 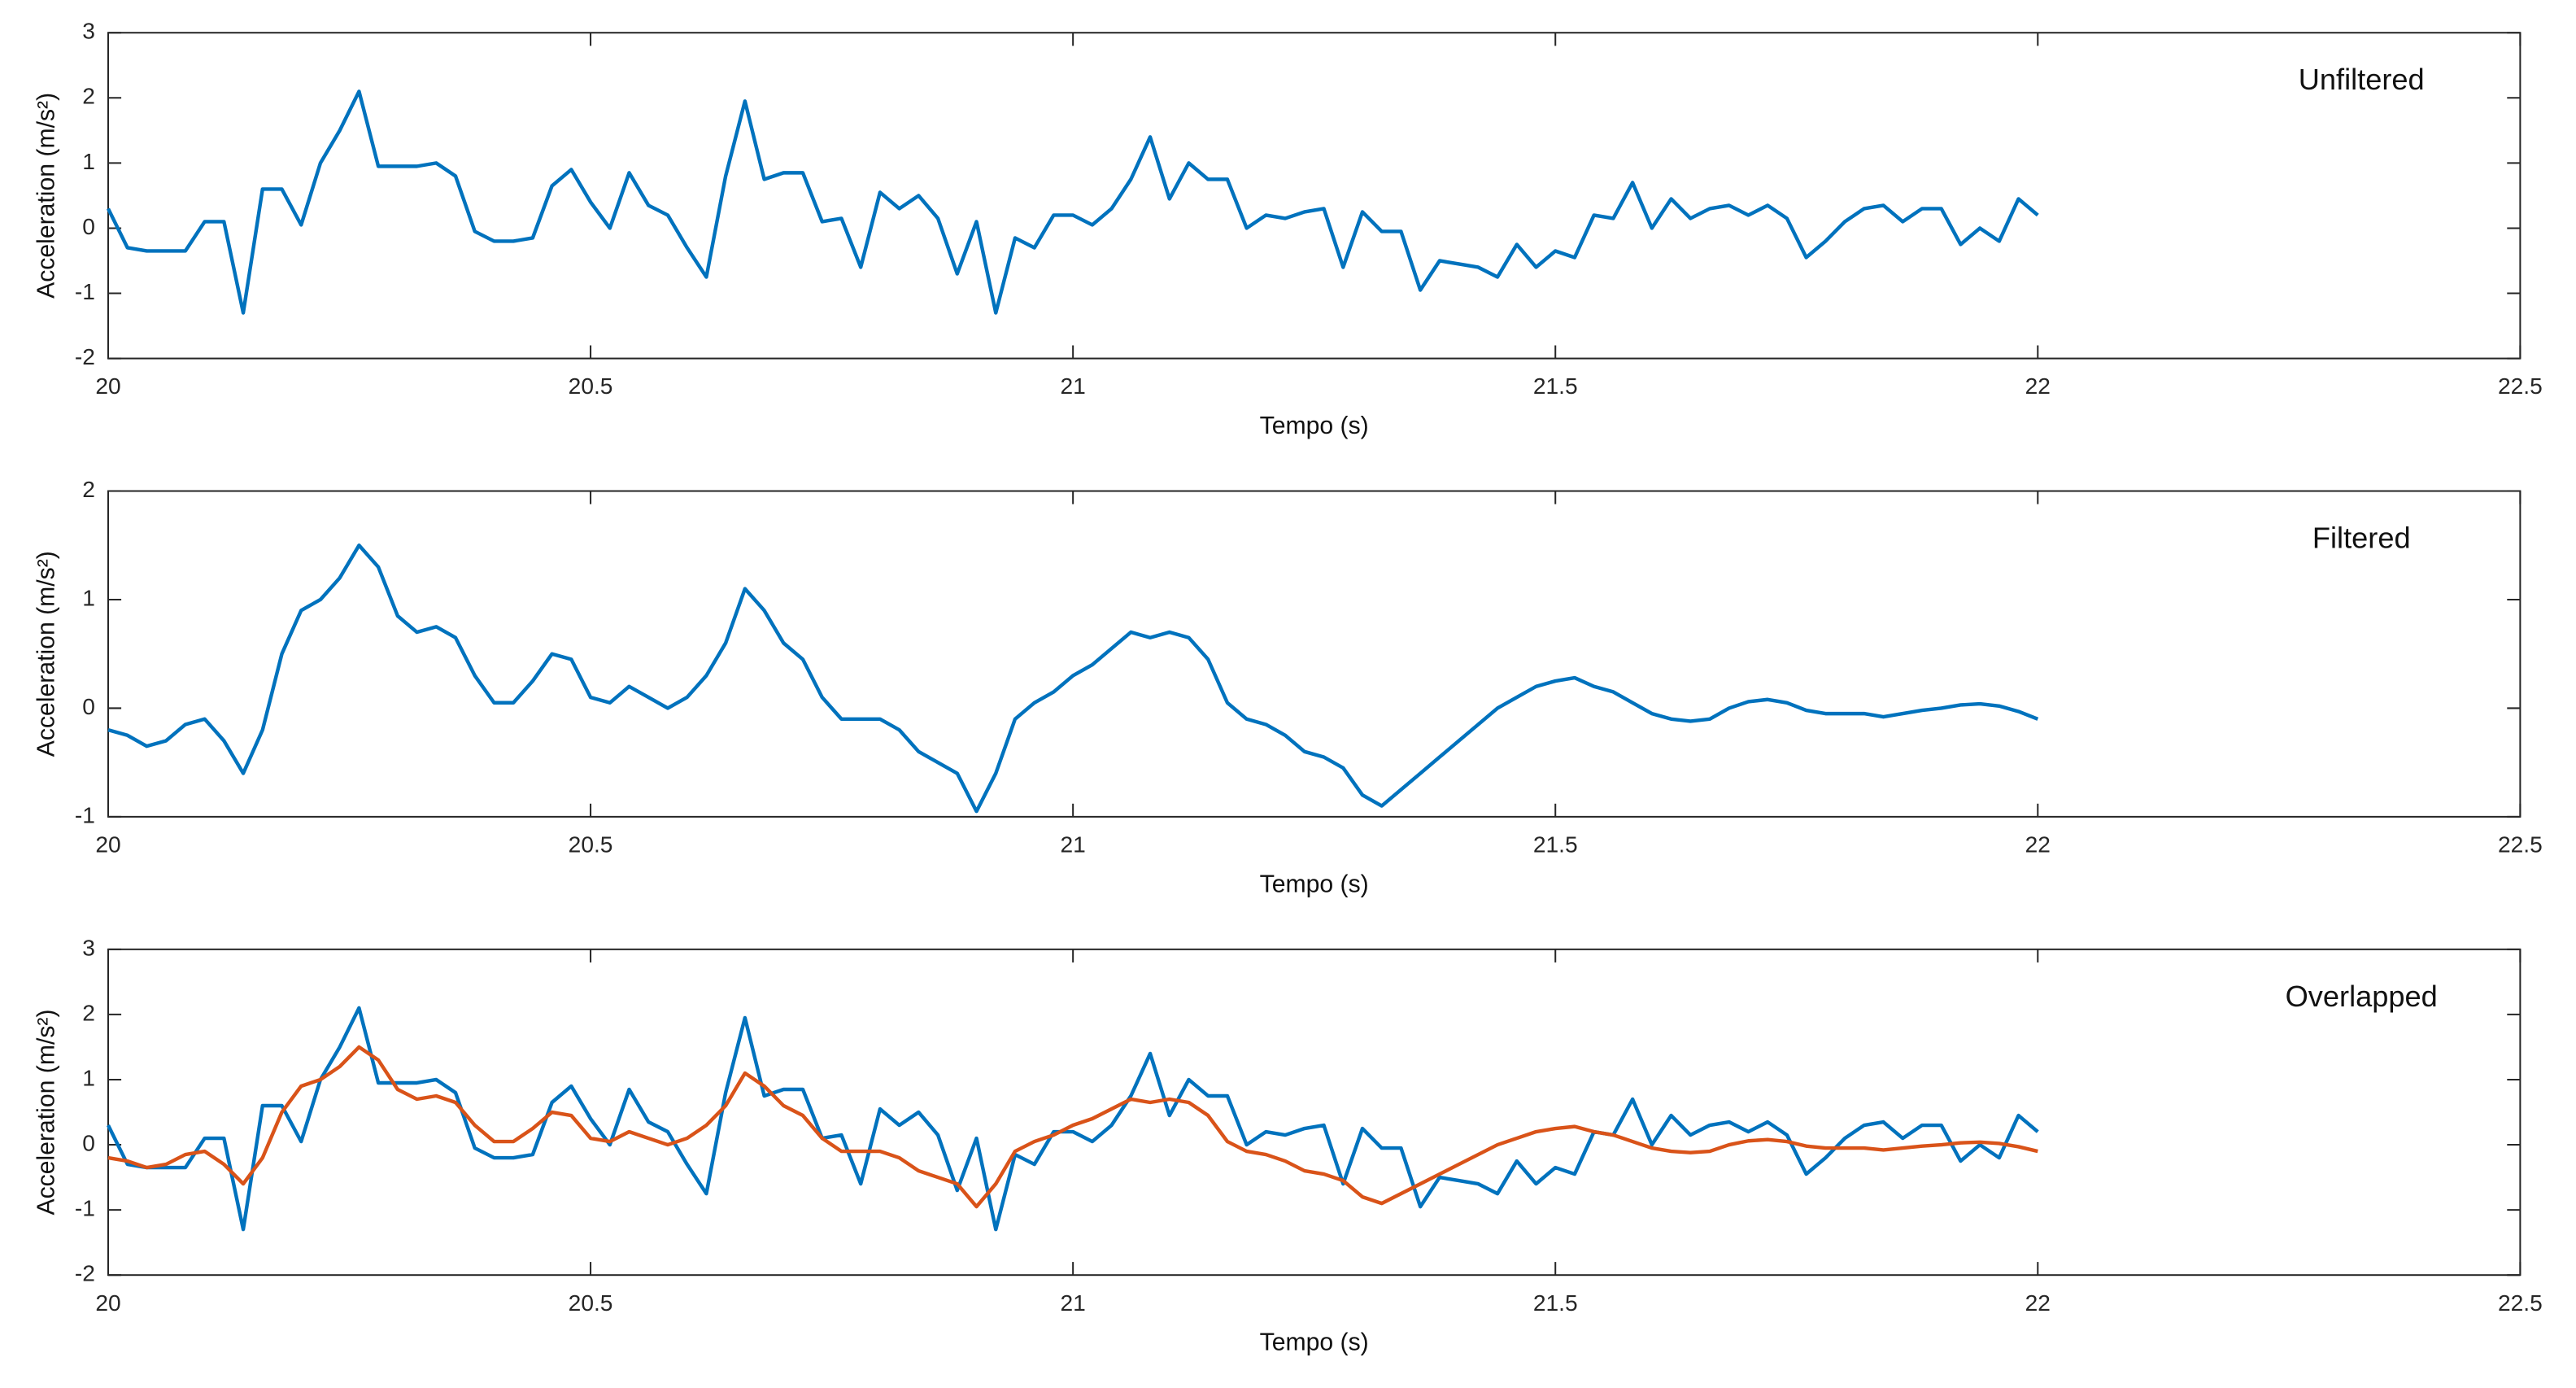 What do you see at coordinates (2362, 79) in the screenshot?
I see `chart-title: Unfiltered` at bounding box center [2362, 79].